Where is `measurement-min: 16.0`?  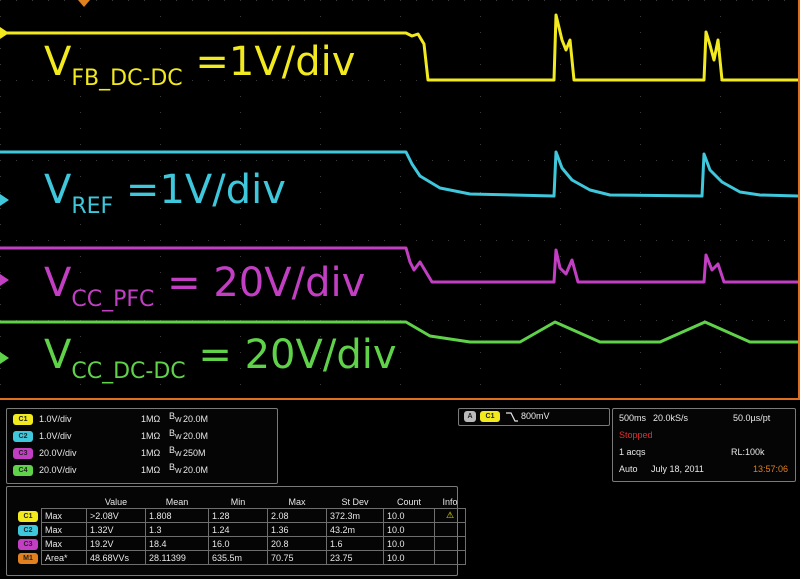
measurement-min: 16.0 is located at coordinates (238, 543).